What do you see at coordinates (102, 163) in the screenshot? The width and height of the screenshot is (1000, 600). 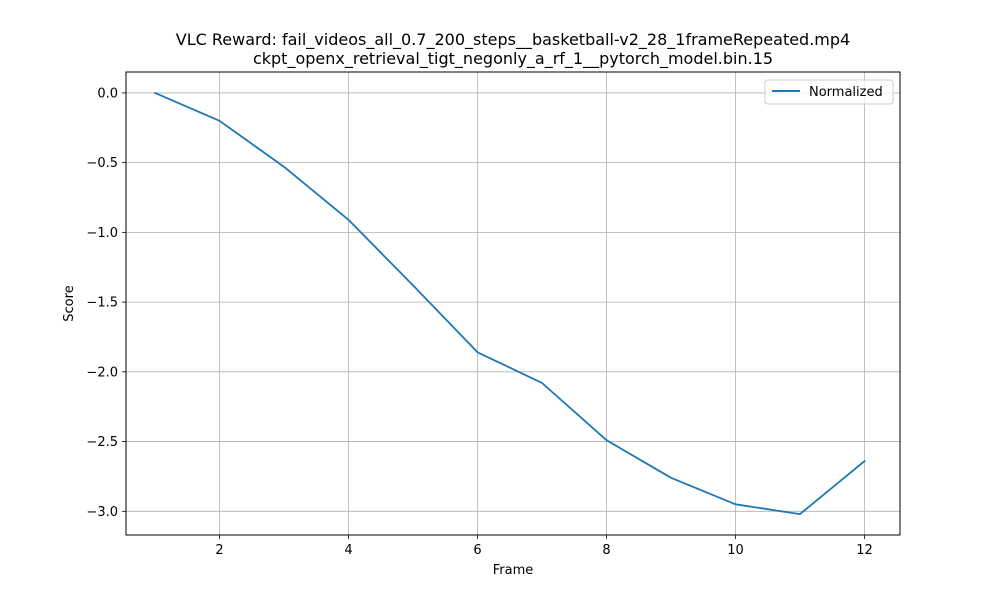 I see `y-tick-label: −0.5` at bounding box center [102, 163].